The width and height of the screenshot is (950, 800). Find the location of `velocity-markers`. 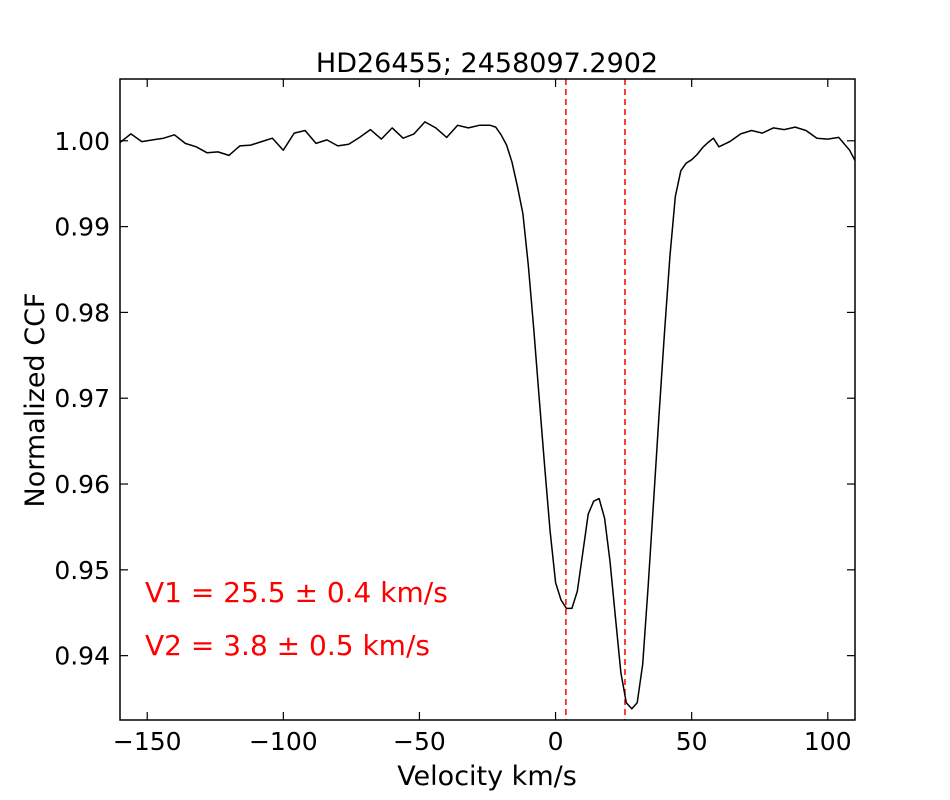

velocity-markers is located at coordinates (595, 399).